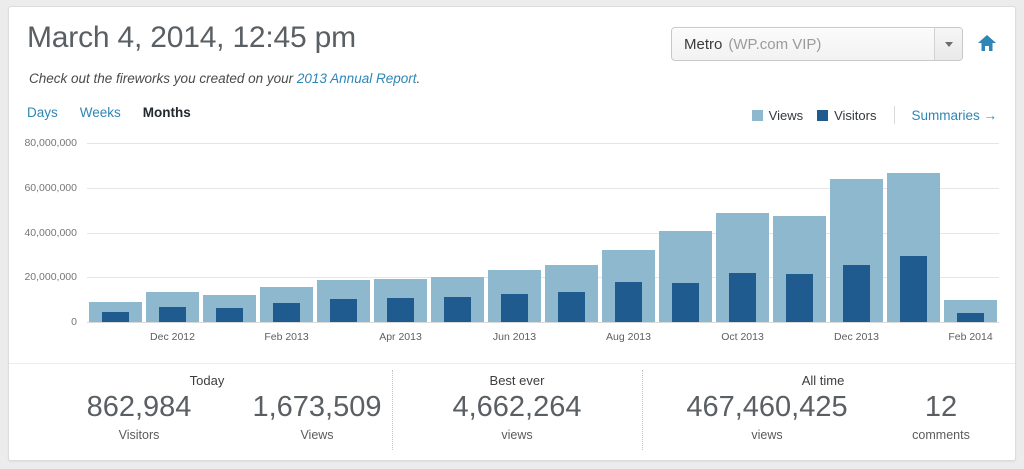  What do you see at coordinates (74, 322) in the screenshot?
I see `y-axis-tick-label: 0` at bounding box center [74, 322].